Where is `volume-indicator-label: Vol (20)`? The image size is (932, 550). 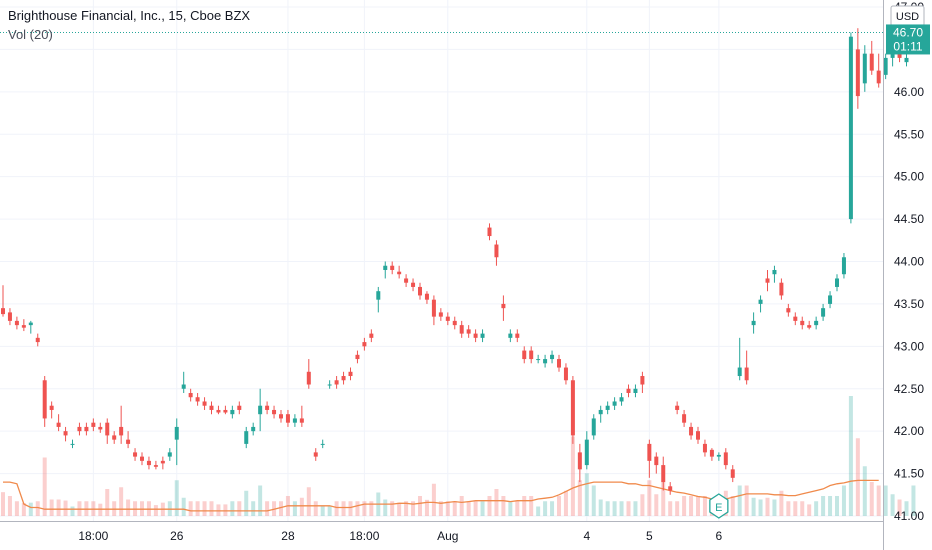
volume-indicator-label: Vol (20) is located at coordinates (30, 34).